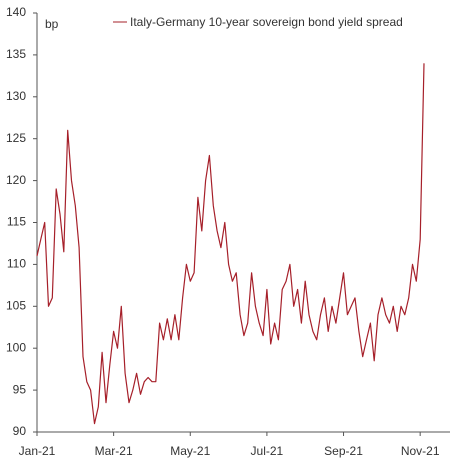 The height and width of the screenshot is (468, 461). What do you see at coordinates (52, 24) in the screenshot?
I see `y-axis-label: bp` at bounding box center [52, 24].